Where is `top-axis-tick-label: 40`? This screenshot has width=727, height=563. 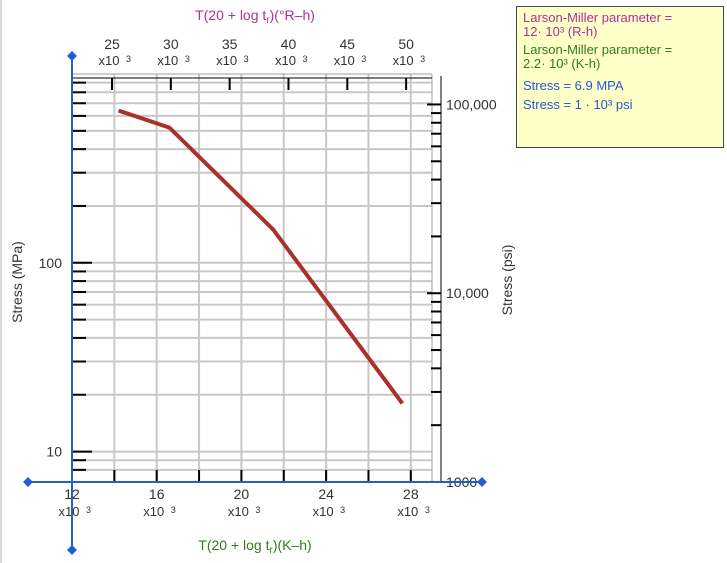 top-axis-tick-label: 40 is located at coordinates (289, 44).